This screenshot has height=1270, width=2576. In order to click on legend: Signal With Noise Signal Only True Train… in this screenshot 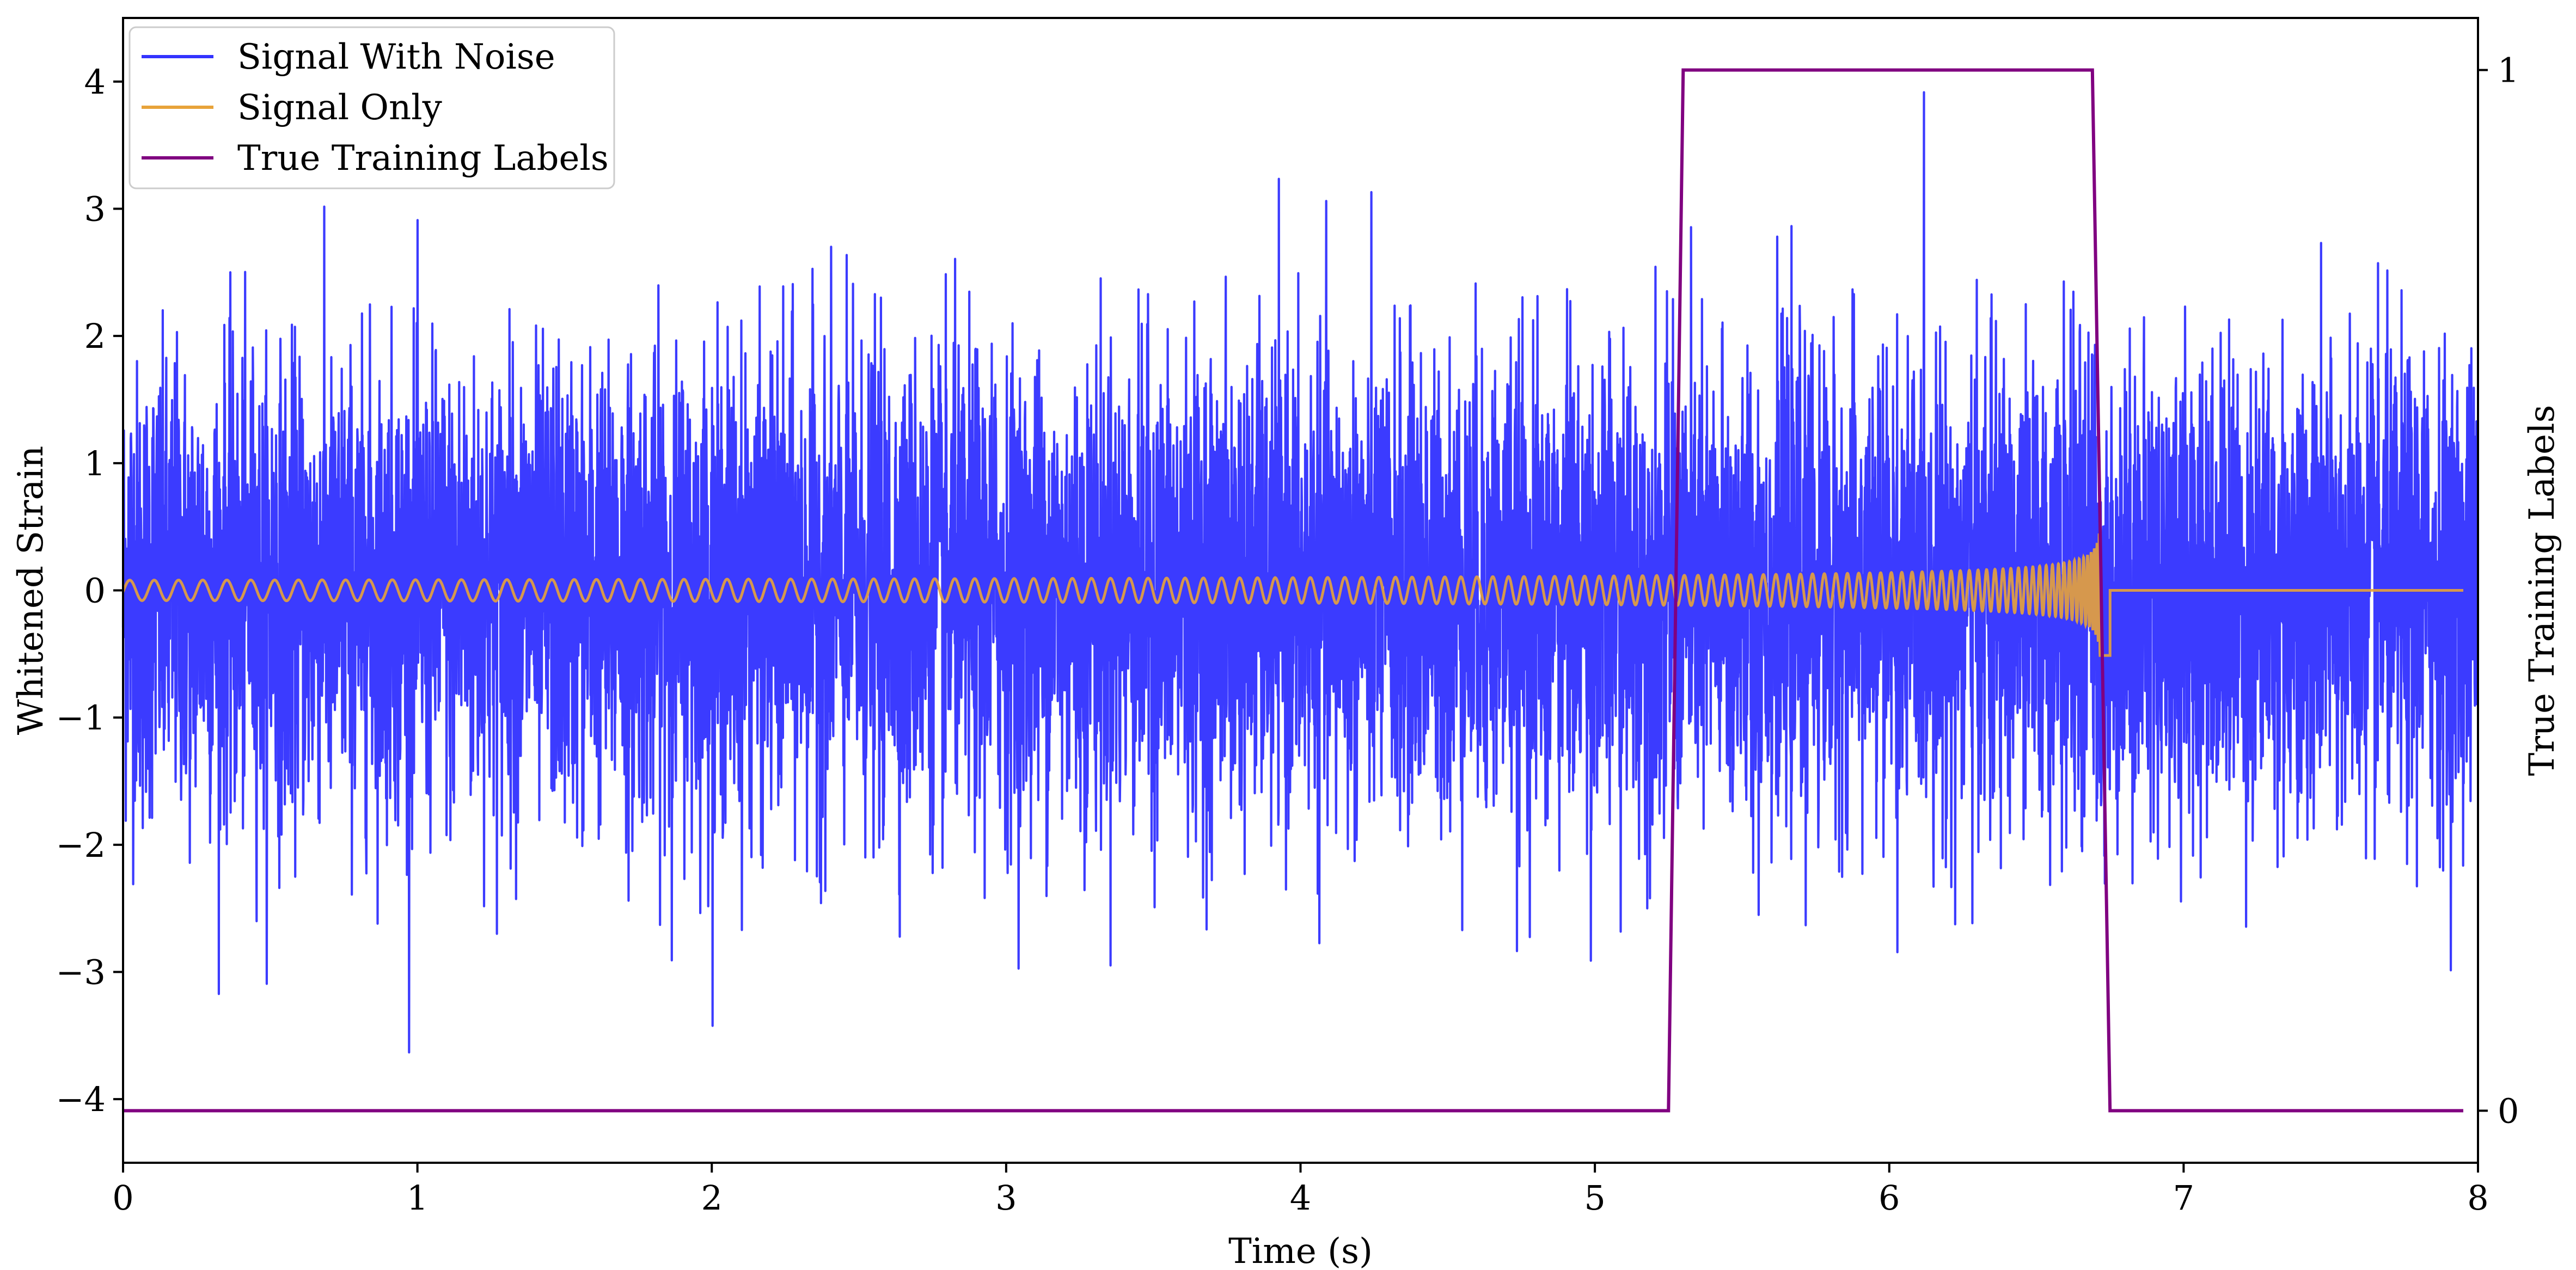, I will do `click(372, 107)`.